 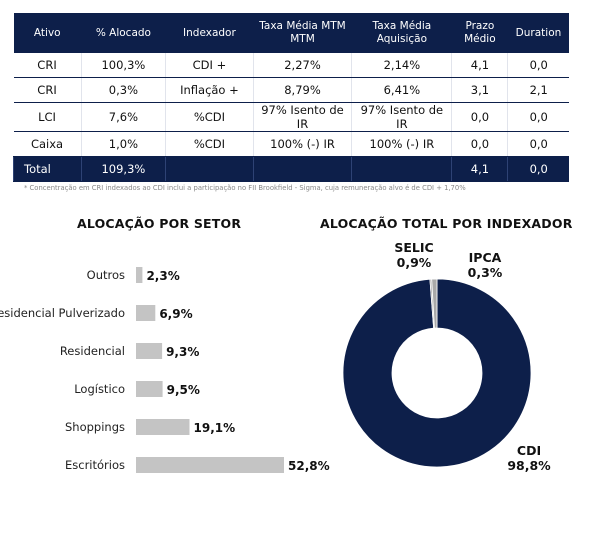 I want to click on sector-chart-title: ALOCAÇÃO POR SETOR, so click(x=159, y=223).